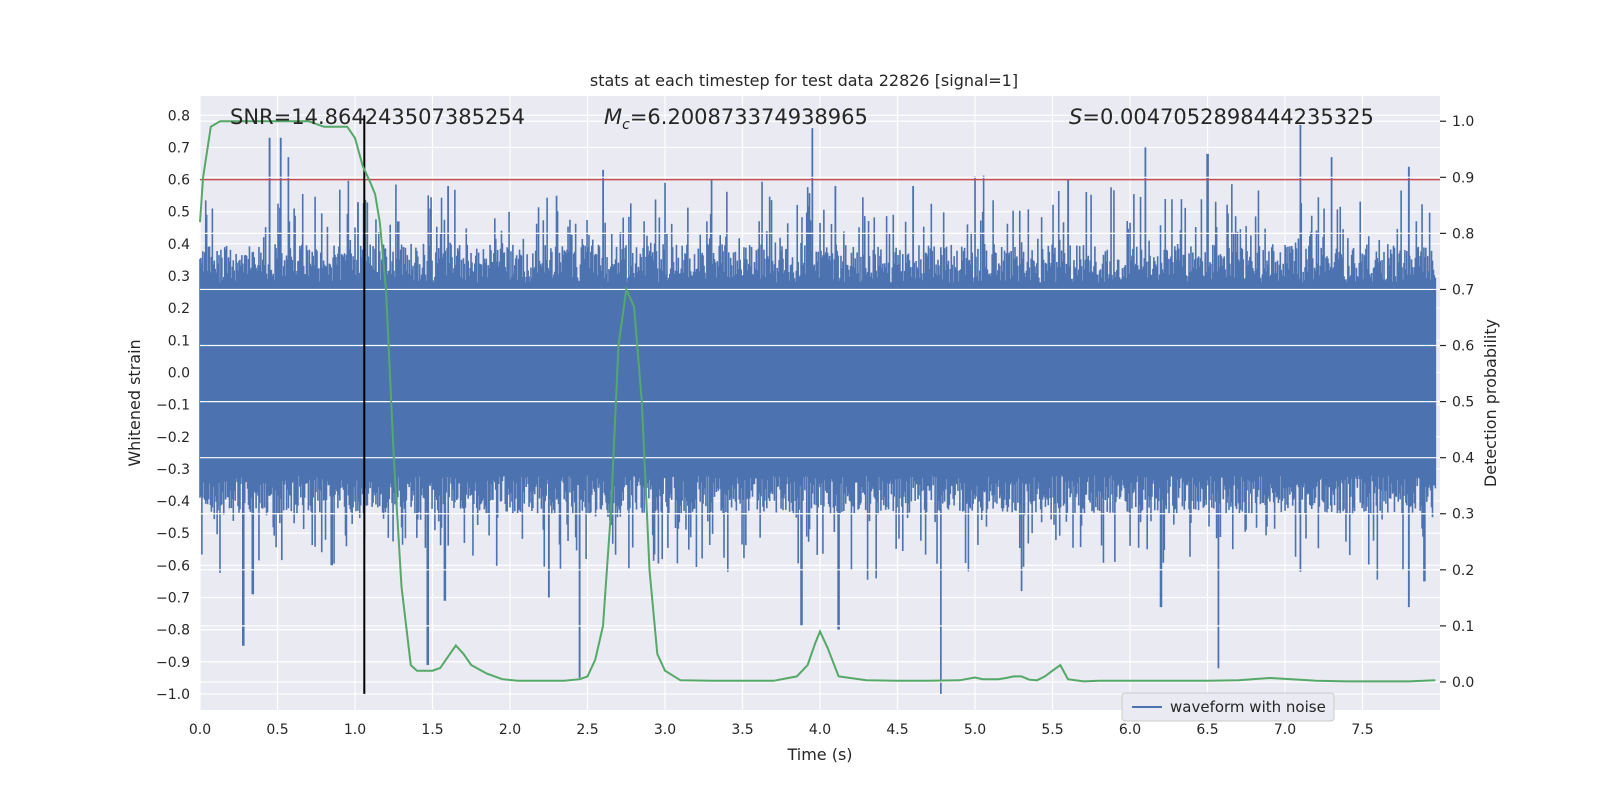 This screenshot has height=800, width=1600. What do you see at coordinates (1463, 515) in the screenshot?
I see `right-y-tick-label: 0.3` at bounding box center [1463, 515].